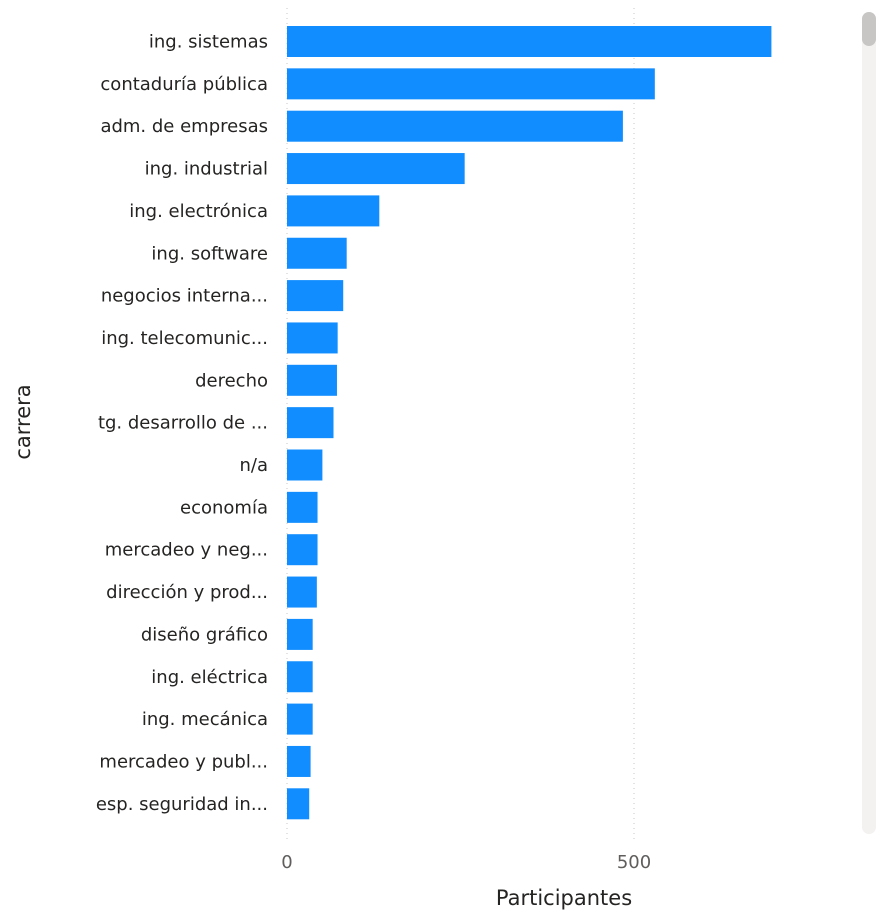  What do you see at coordinates (208, 42) in the screenshot?
I see `category-label: ing. sistemas` at bounding box center [208, 42].